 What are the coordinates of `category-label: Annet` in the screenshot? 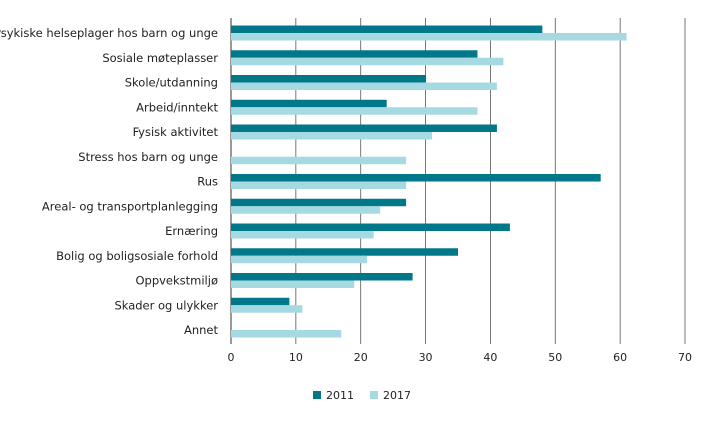 It's located at (201, 330).